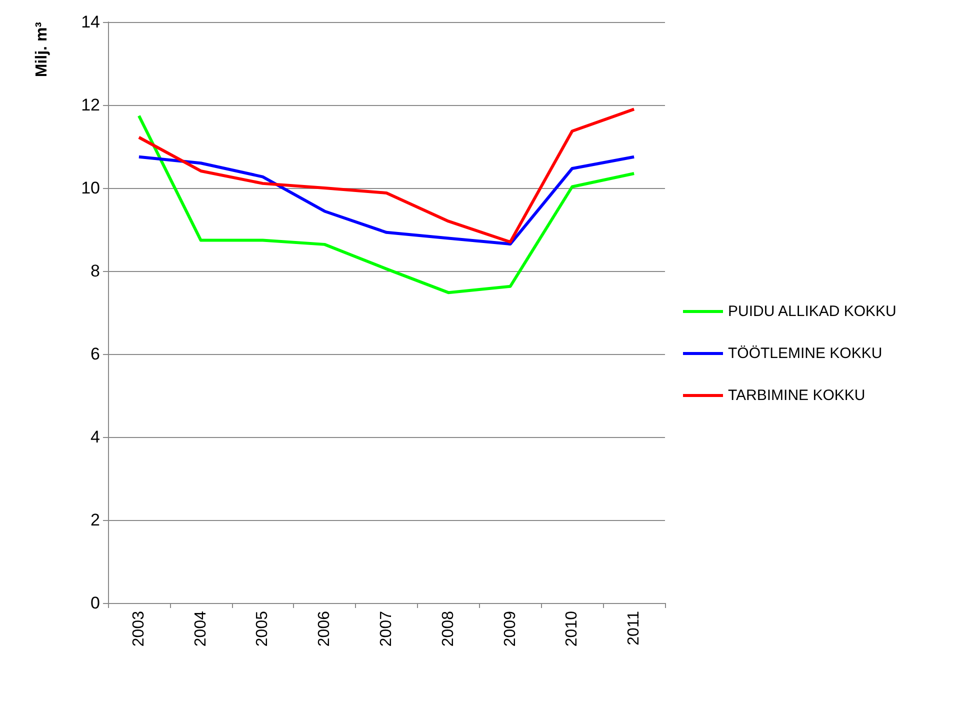 The image size is (973, 707). I want to click on y-tick-label: 14, so click(90, 22).